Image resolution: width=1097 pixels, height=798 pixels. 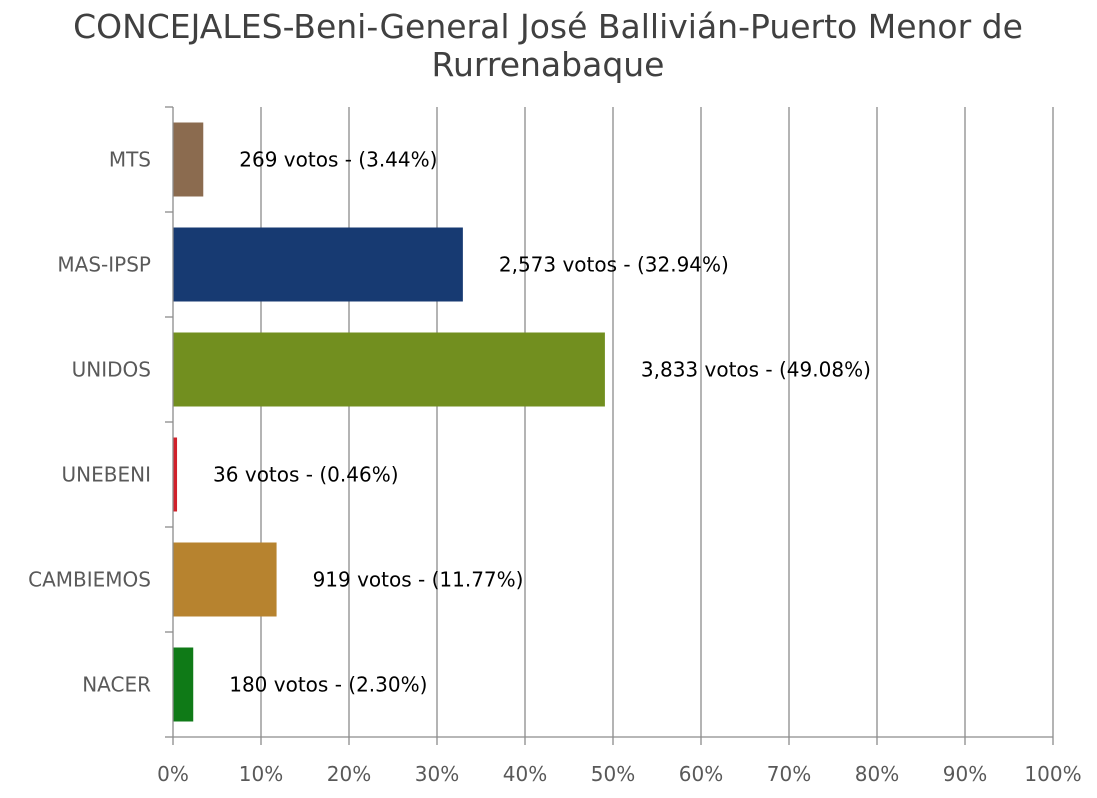 I want to click on x-tick-label: 0%, so click(x=173, y=774).